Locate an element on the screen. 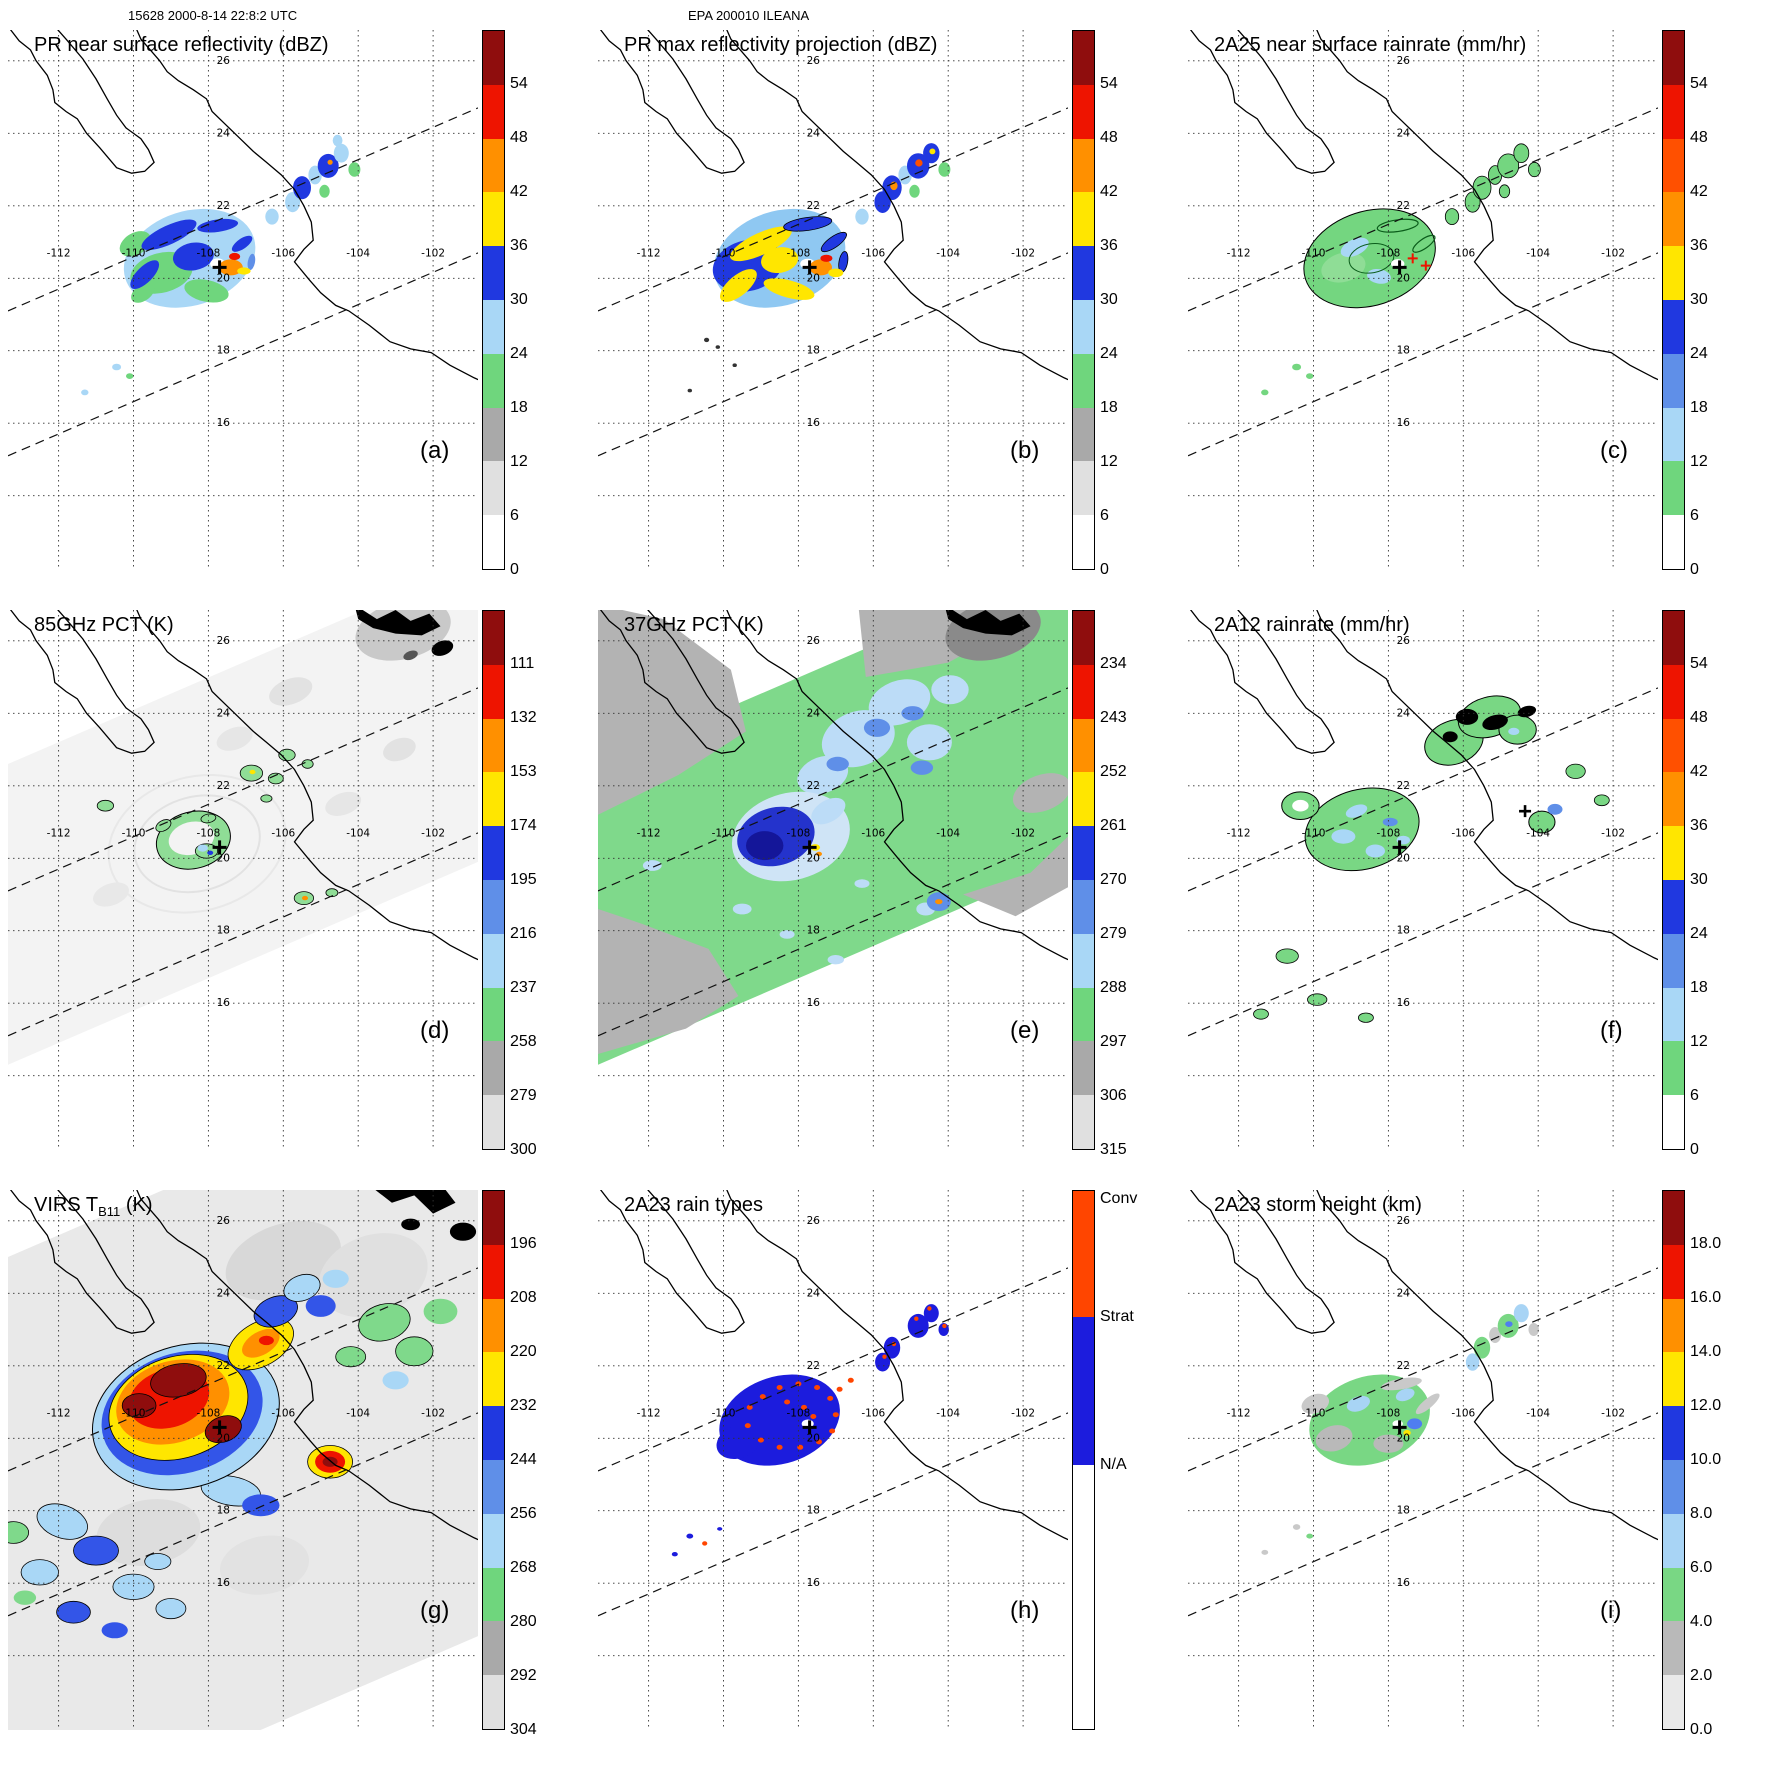 The width and height of the screenshot is (1771, 1771). colorbar-tick: 0.0 is located at coordinates (1701, 1729).